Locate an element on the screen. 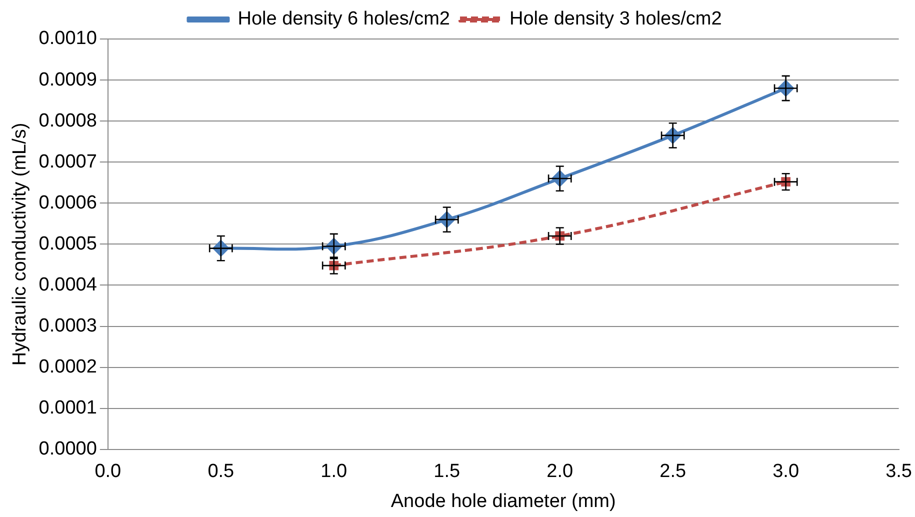  y-tick-label: 0.0007 is located at coordinates (67, 161).